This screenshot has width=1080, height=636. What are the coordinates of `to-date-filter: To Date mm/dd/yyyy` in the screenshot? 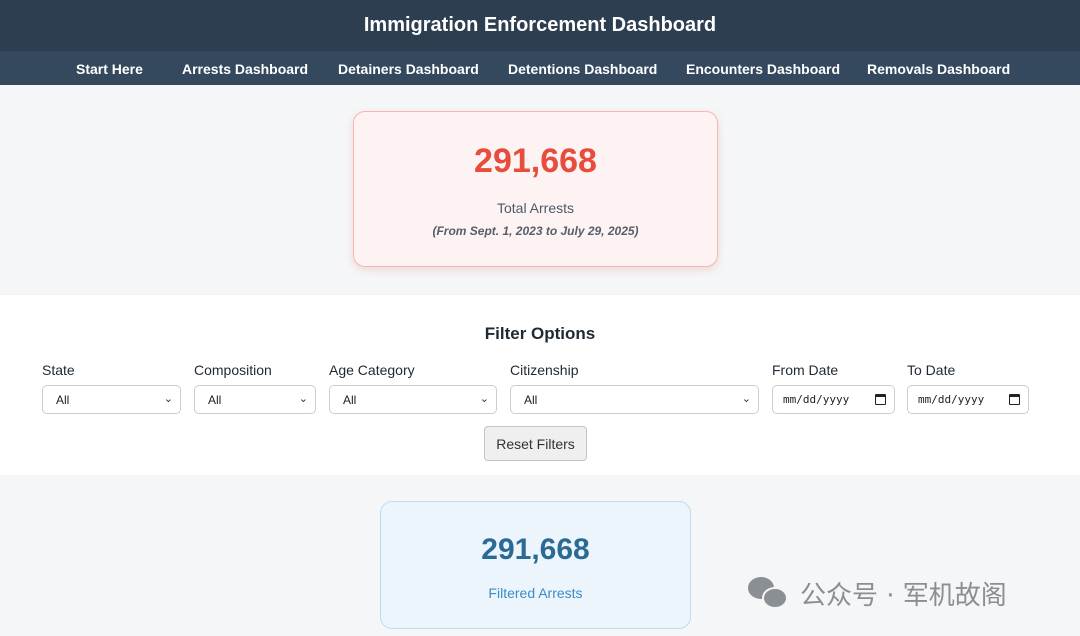 It's located at (968, 388).